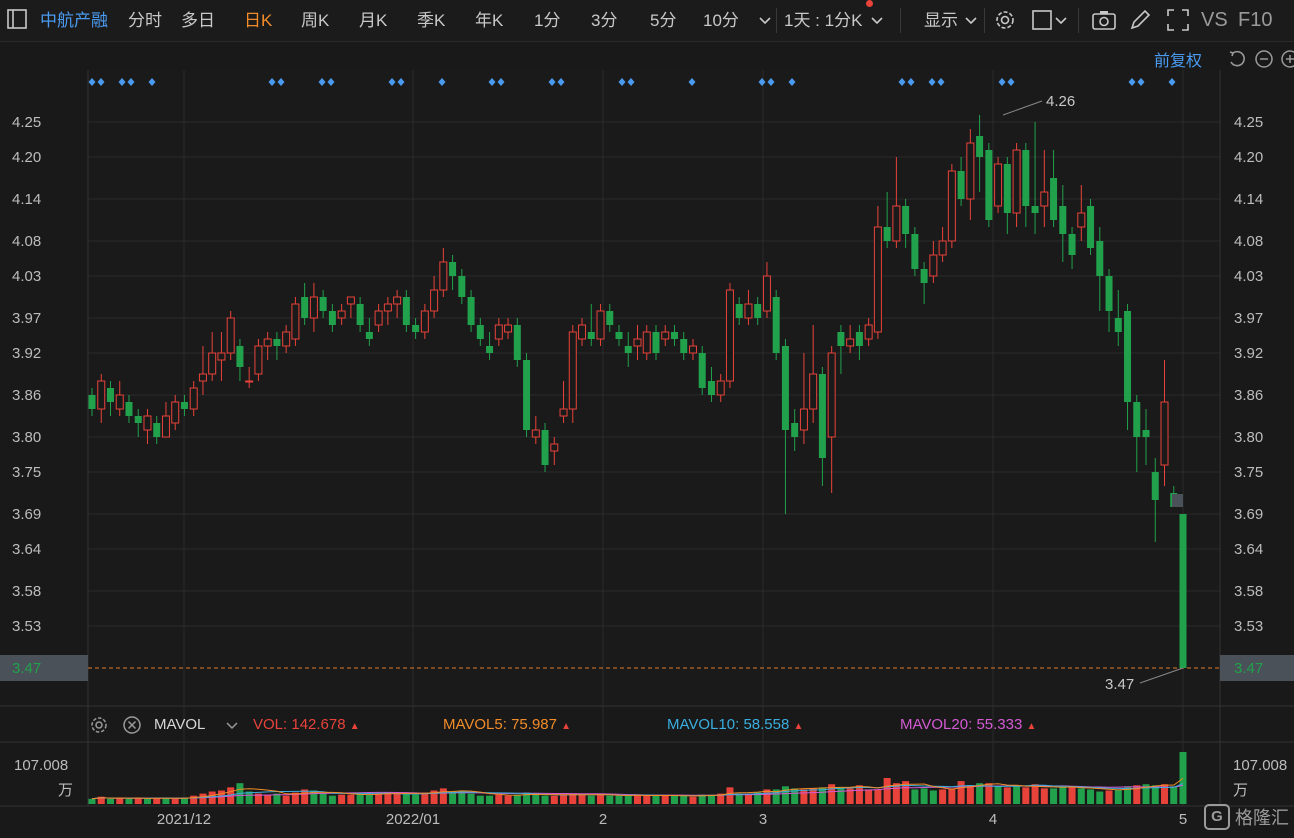 The height and width of the screenshot is (838, 1294). What do you see at coordinates (721, 20) in the screenshot?
I see `period-tab-10: 10分` at bounding box center [721, 20].